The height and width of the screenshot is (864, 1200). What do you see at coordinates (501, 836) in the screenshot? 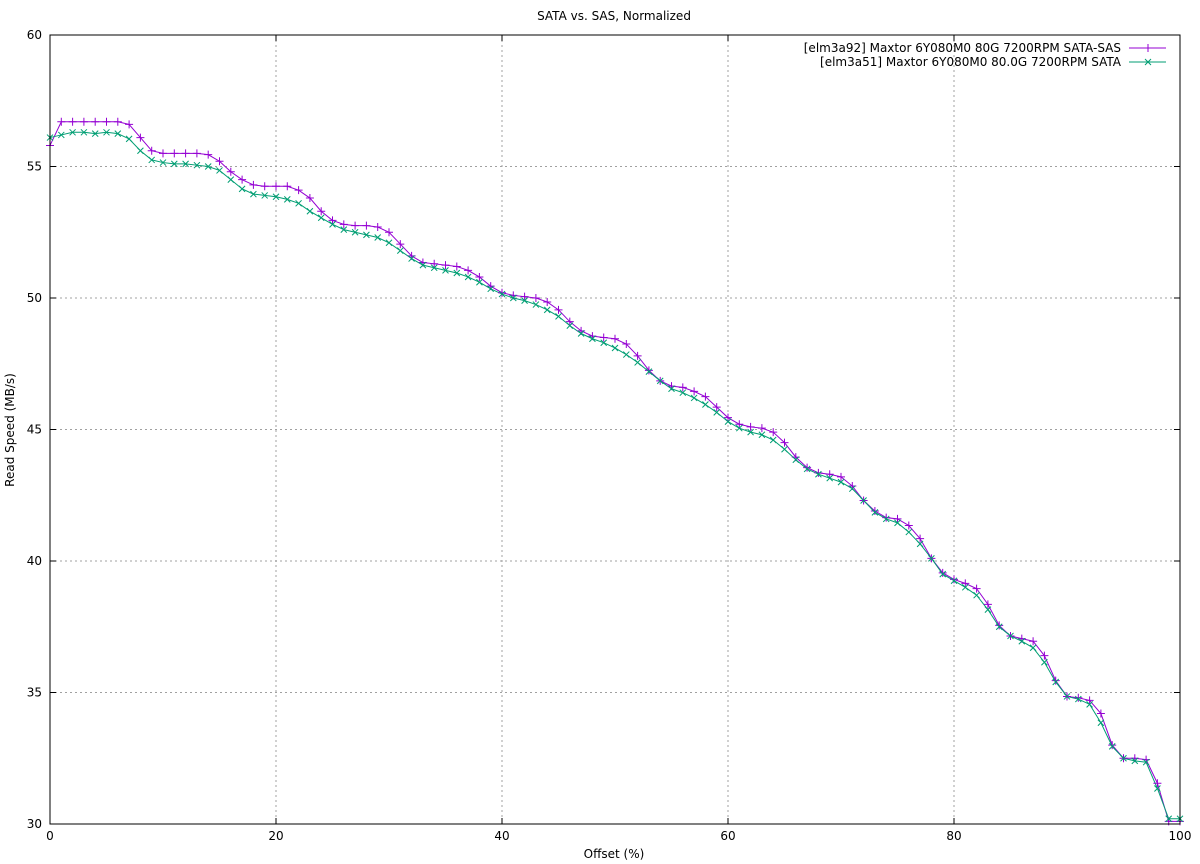
I see `x-tick-label: 40` at bounding box center [501, 836].